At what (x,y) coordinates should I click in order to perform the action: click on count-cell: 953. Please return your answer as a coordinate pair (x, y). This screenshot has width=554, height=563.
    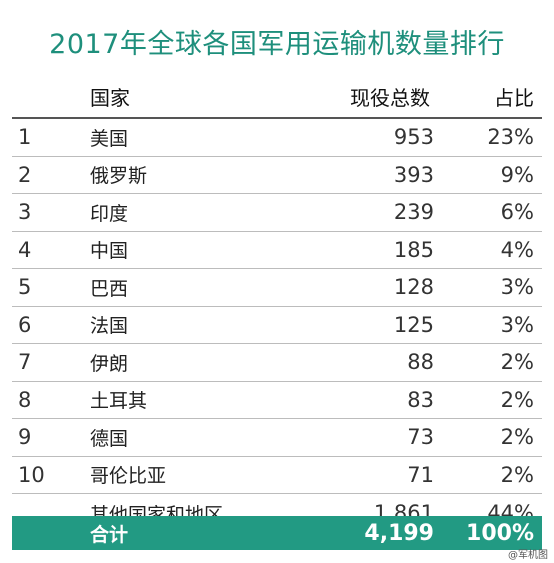
    Looking at the image, I should click on (413, 137).